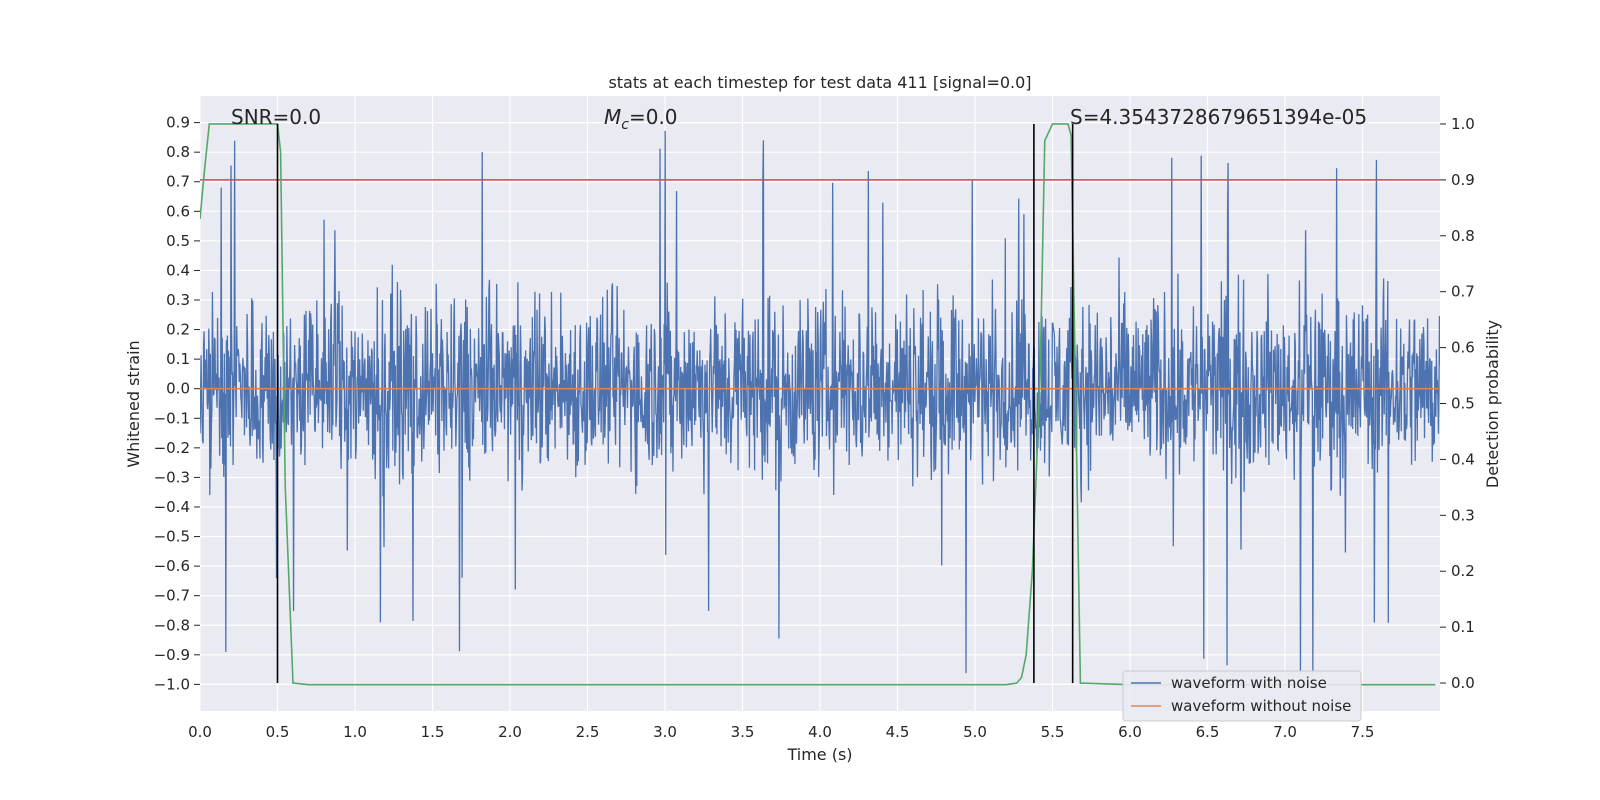  What do you see at coordinates (1463, 404) in the screenshot?
I see `y2-tick-label: 0.5` at bounding box center [1463, 404].